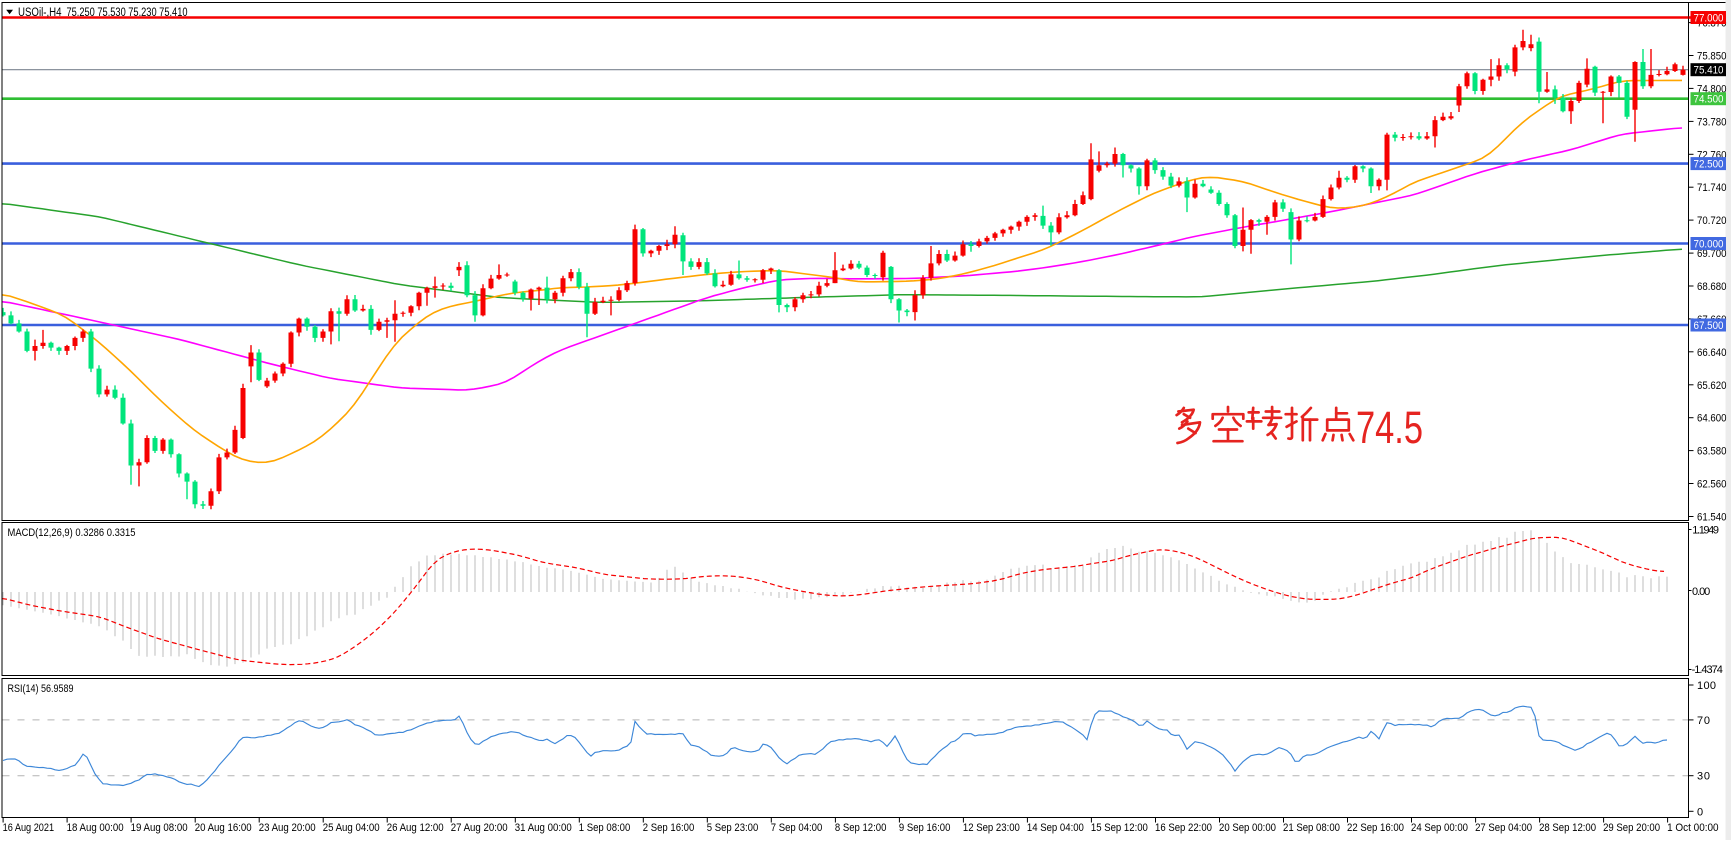 Image resolution: width=1731 pixels, height=845 pixels. What do you see at coordinates (1503, 828) in the screenshot?
I see `svg-text: 27 Sep 04:00` at bounding box center [1503, 828].